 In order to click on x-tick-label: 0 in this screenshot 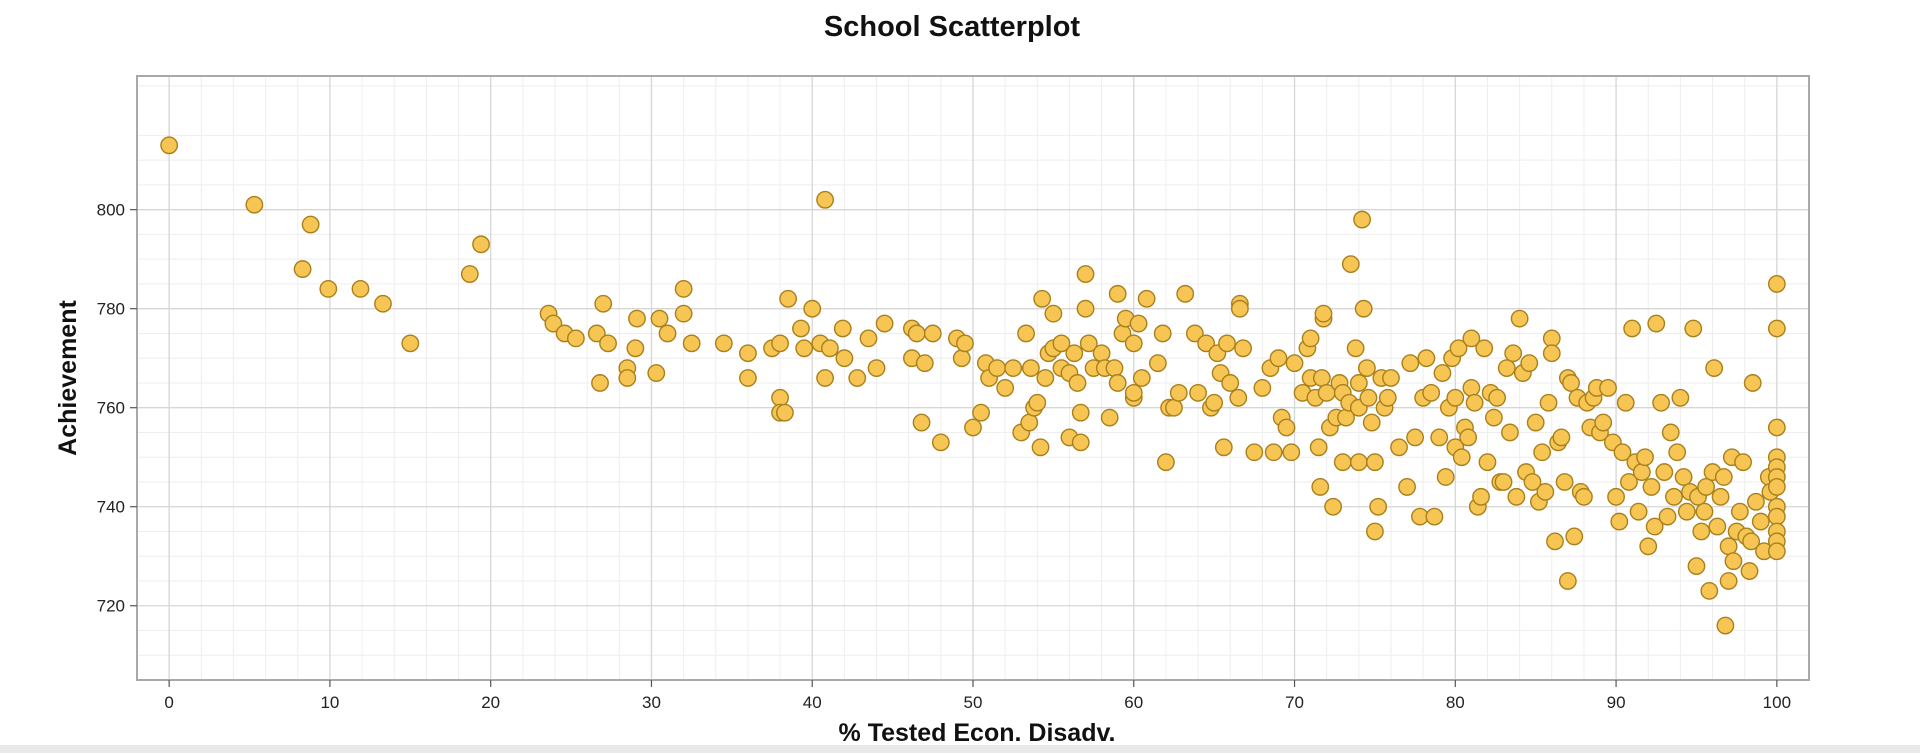, I will do `click(168, 702)`.